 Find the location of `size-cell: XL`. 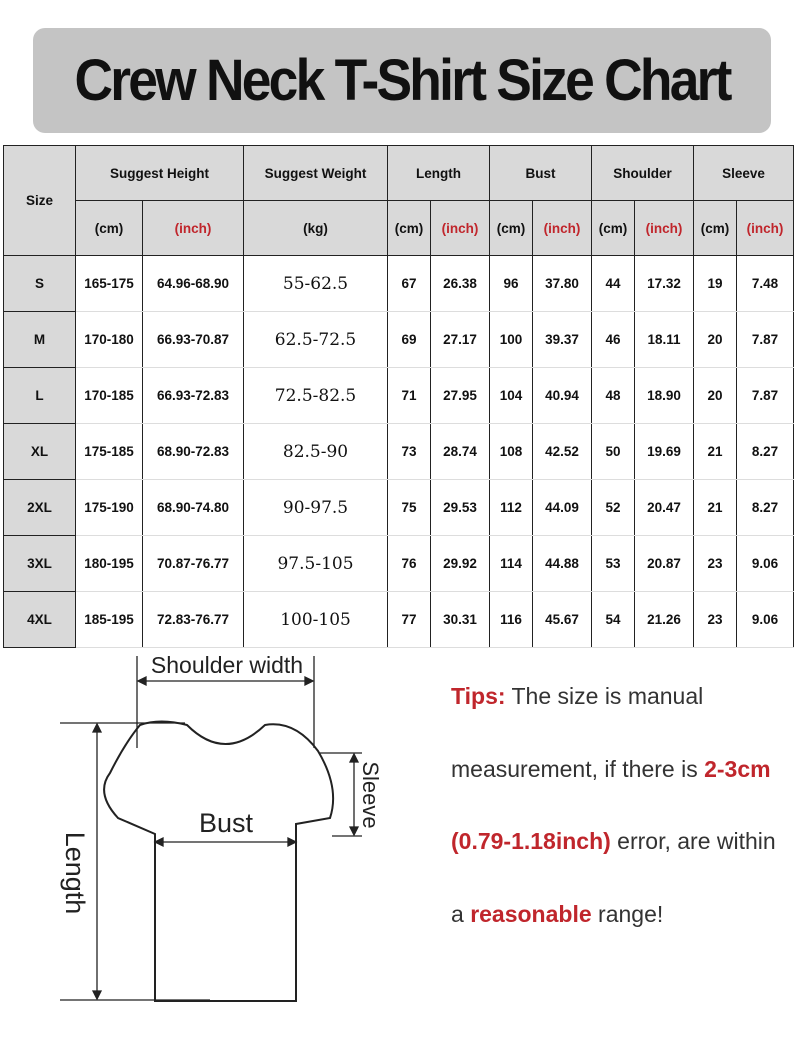

size-cell: XL is located at coordinates (39, 451).